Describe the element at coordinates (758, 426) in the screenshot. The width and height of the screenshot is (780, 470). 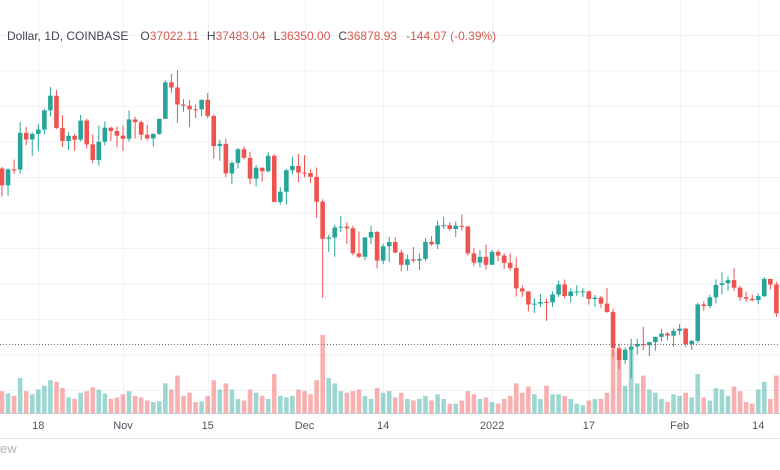
I see `time-tick-label: 14` at that location.